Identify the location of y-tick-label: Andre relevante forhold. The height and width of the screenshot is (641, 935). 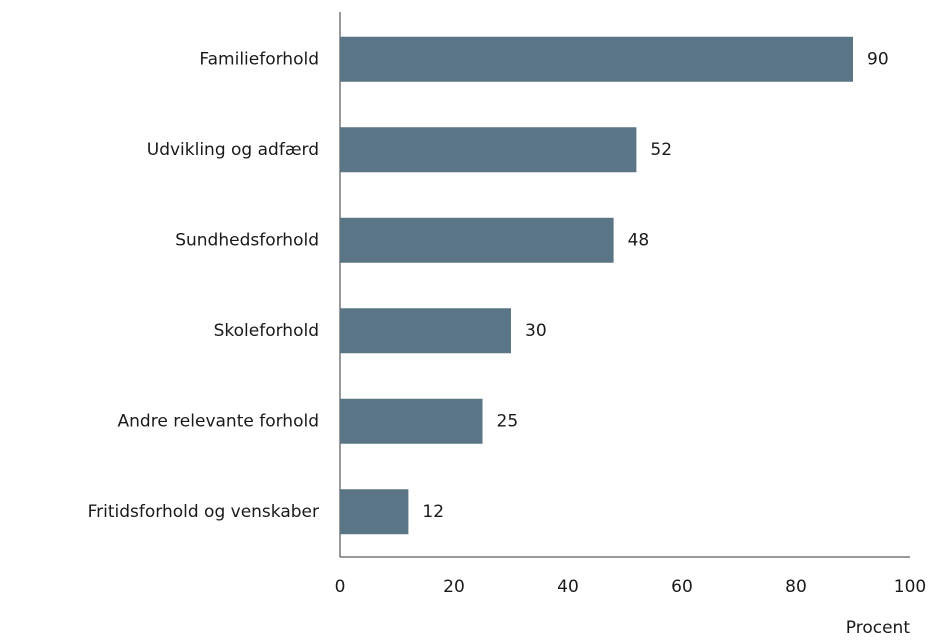
(218, 421).